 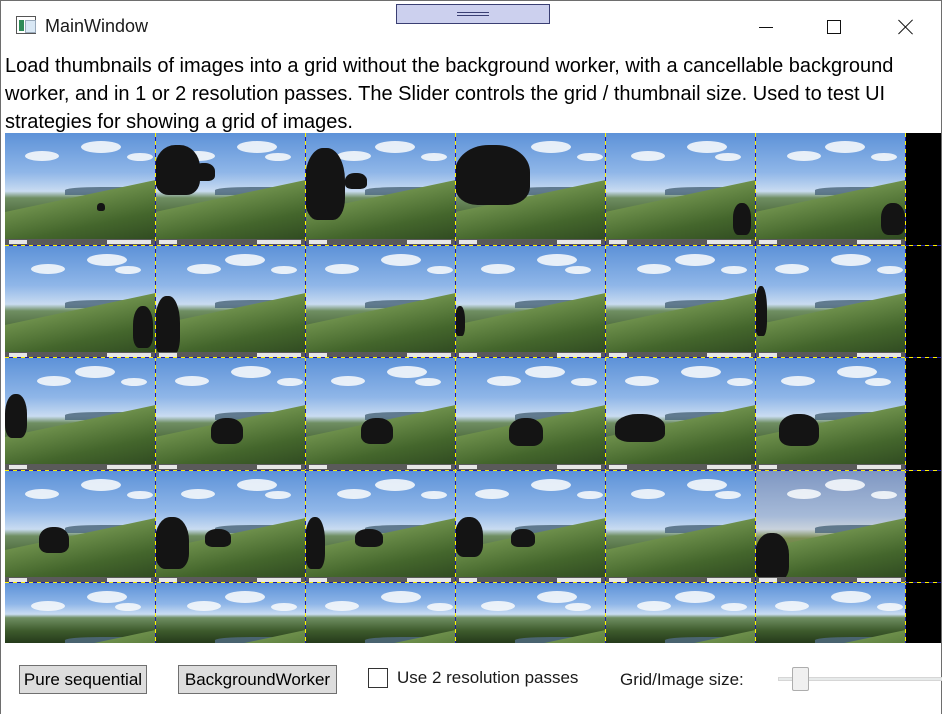 I want to click on grid-size-slider-thumb, so click(x=800, y=679).